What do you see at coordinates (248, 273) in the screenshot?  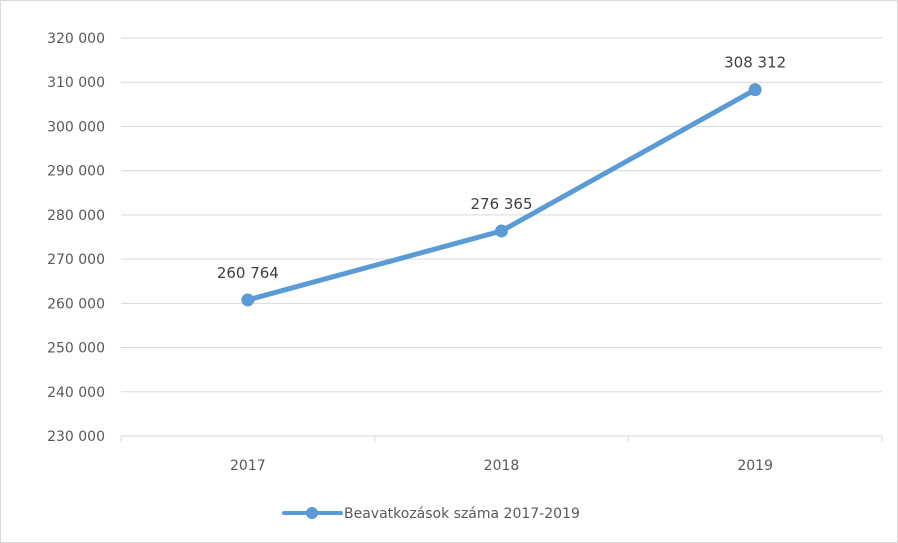 I see `data-label: 260 764` at bounding box center [248, 273].